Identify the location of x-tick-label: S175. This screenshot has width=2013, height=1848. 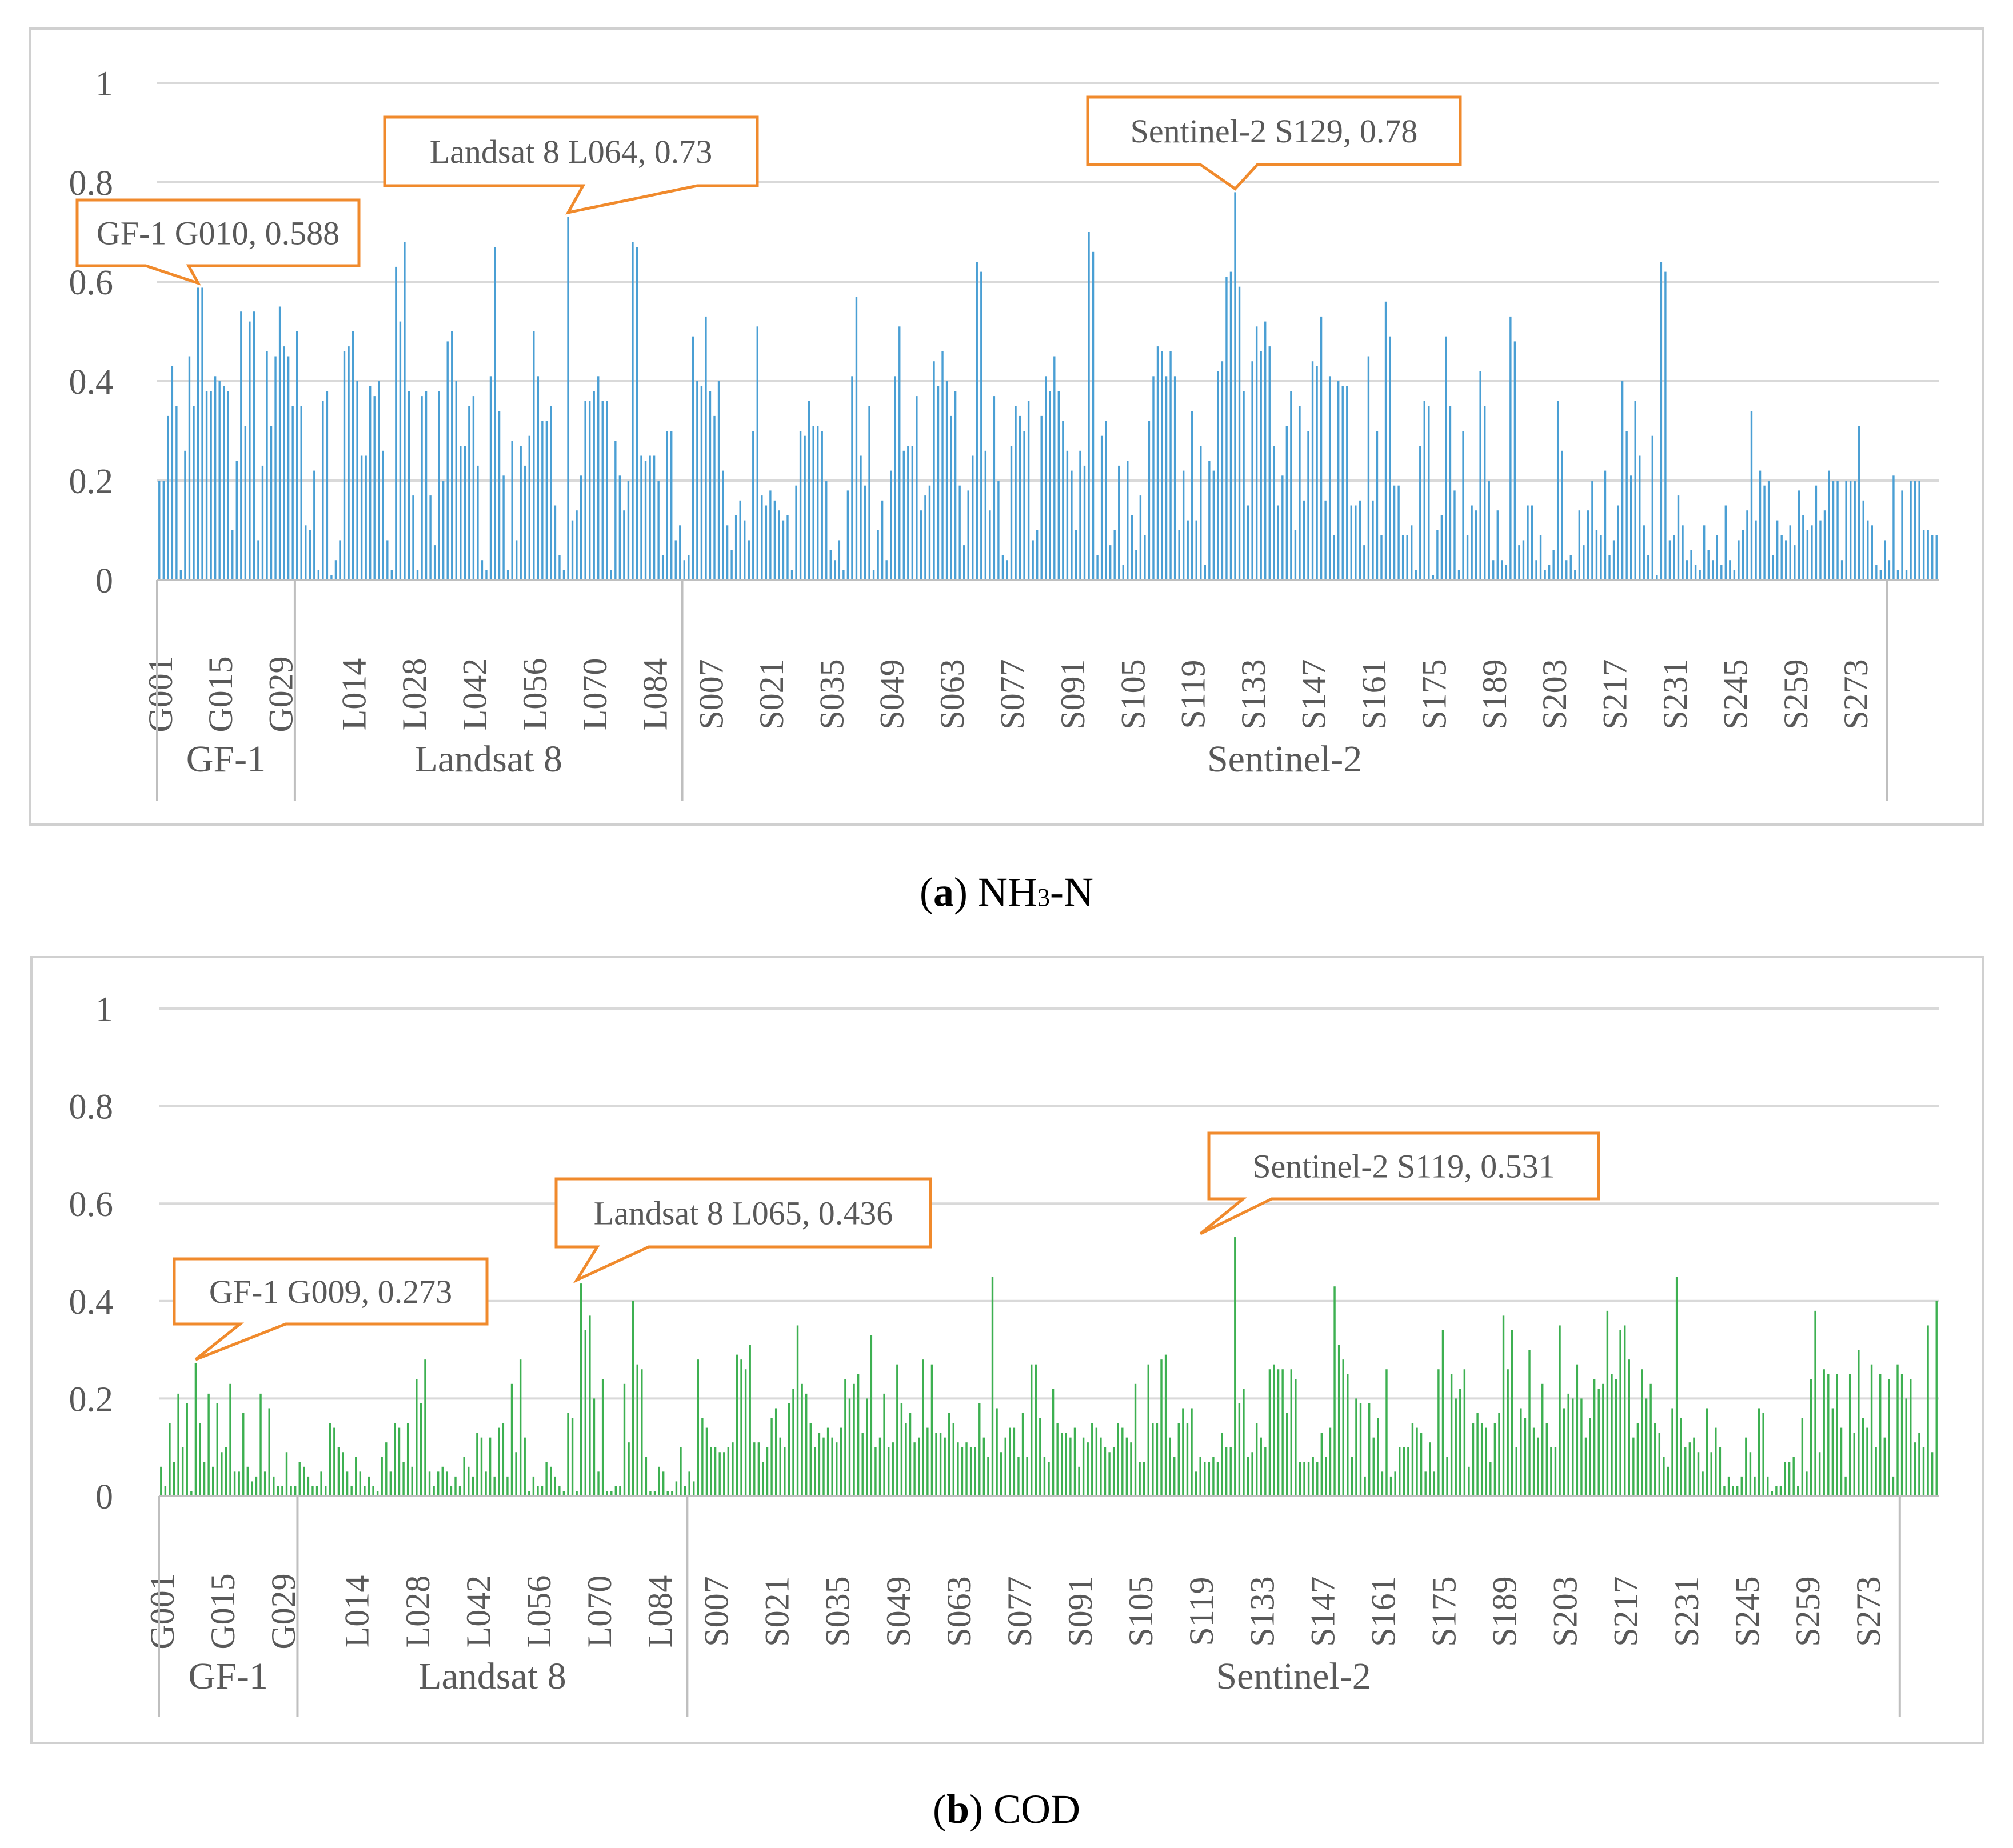
(1444, 1611).